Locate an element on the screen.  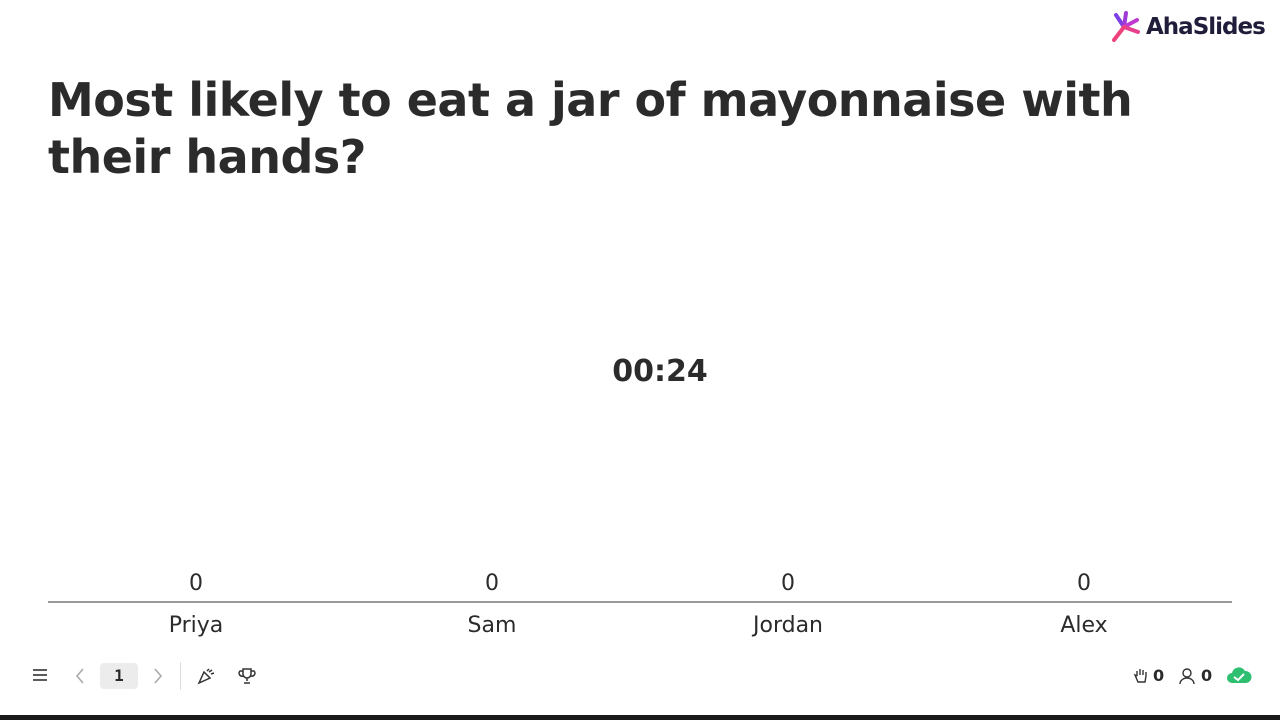
page-number: 1 is located at coordinates (119, 676).